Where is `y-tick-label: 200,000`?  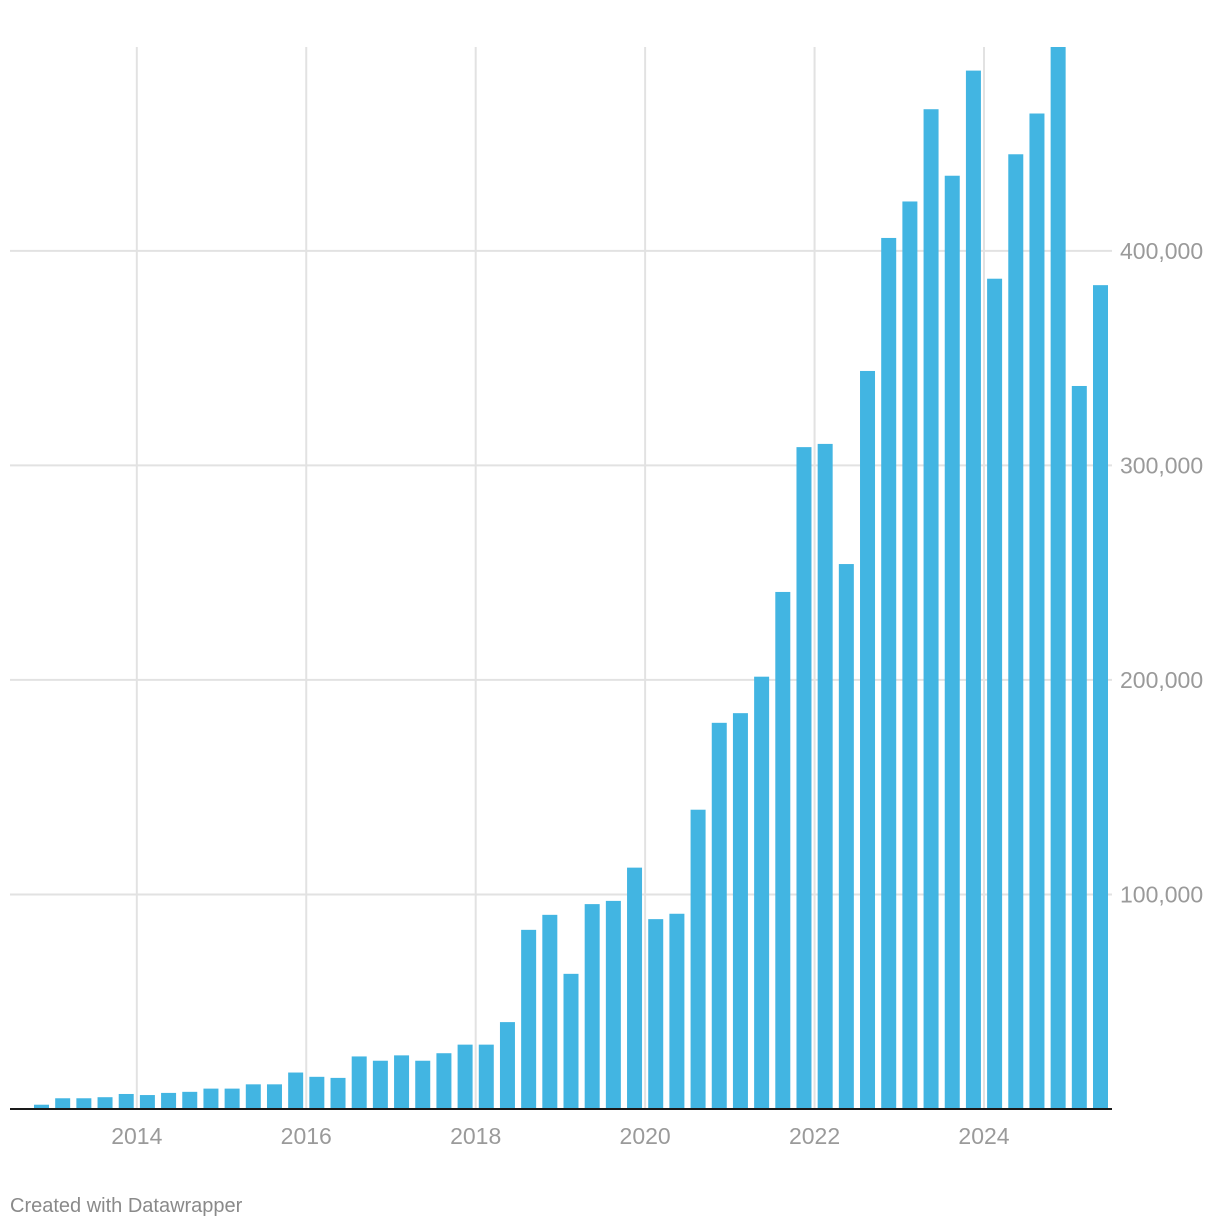 y-tick-label: 200,000 is located at coordinates (1161, 680).